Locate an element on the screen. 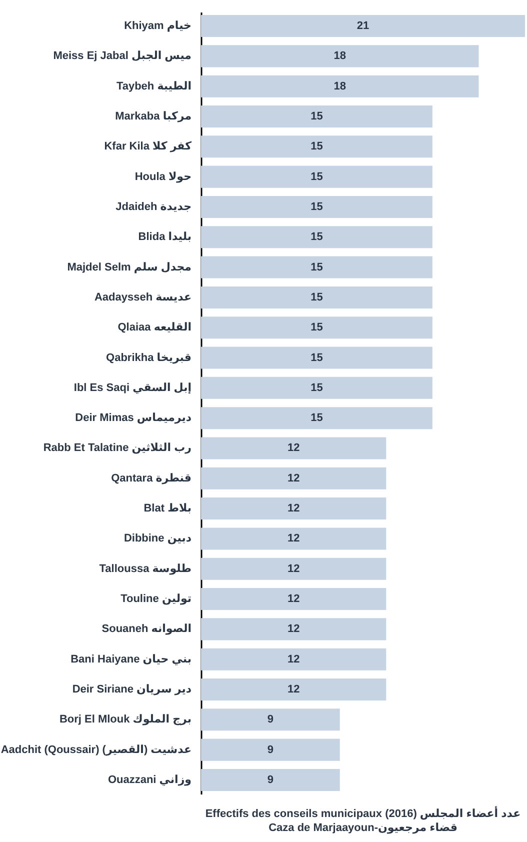 The width and height of the screenshot is (527, 842). y-tick-label: Bani Haiyane بني حيان is located at coordinates (131, 659).